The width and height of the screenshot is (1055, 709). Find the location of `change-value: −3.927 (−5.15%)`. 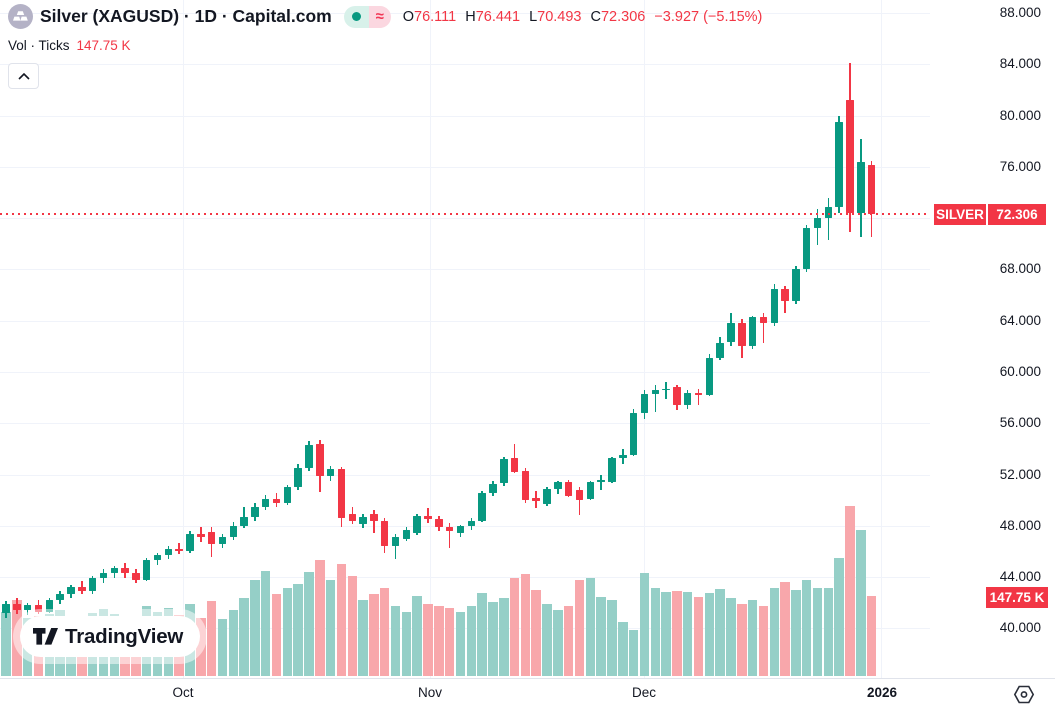

change-value: −3.927 (−5.15%) is located at coordinates (708, 16).